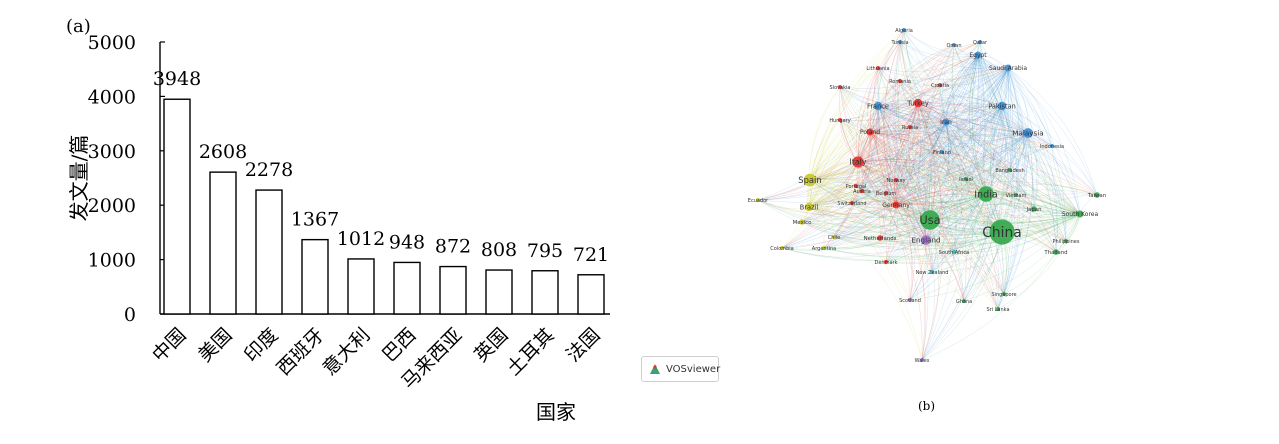 The width and height of the screenshot is (1279, 444). Describe the element at coordinates (910, 128) in the screenshot. I see `network-node-label: Russia` at that location.